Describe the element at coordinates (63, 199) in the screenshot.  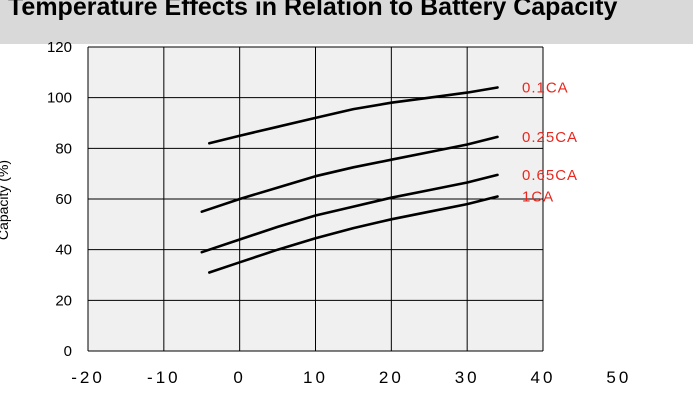
I see `y-tick-label: 60` at that location.